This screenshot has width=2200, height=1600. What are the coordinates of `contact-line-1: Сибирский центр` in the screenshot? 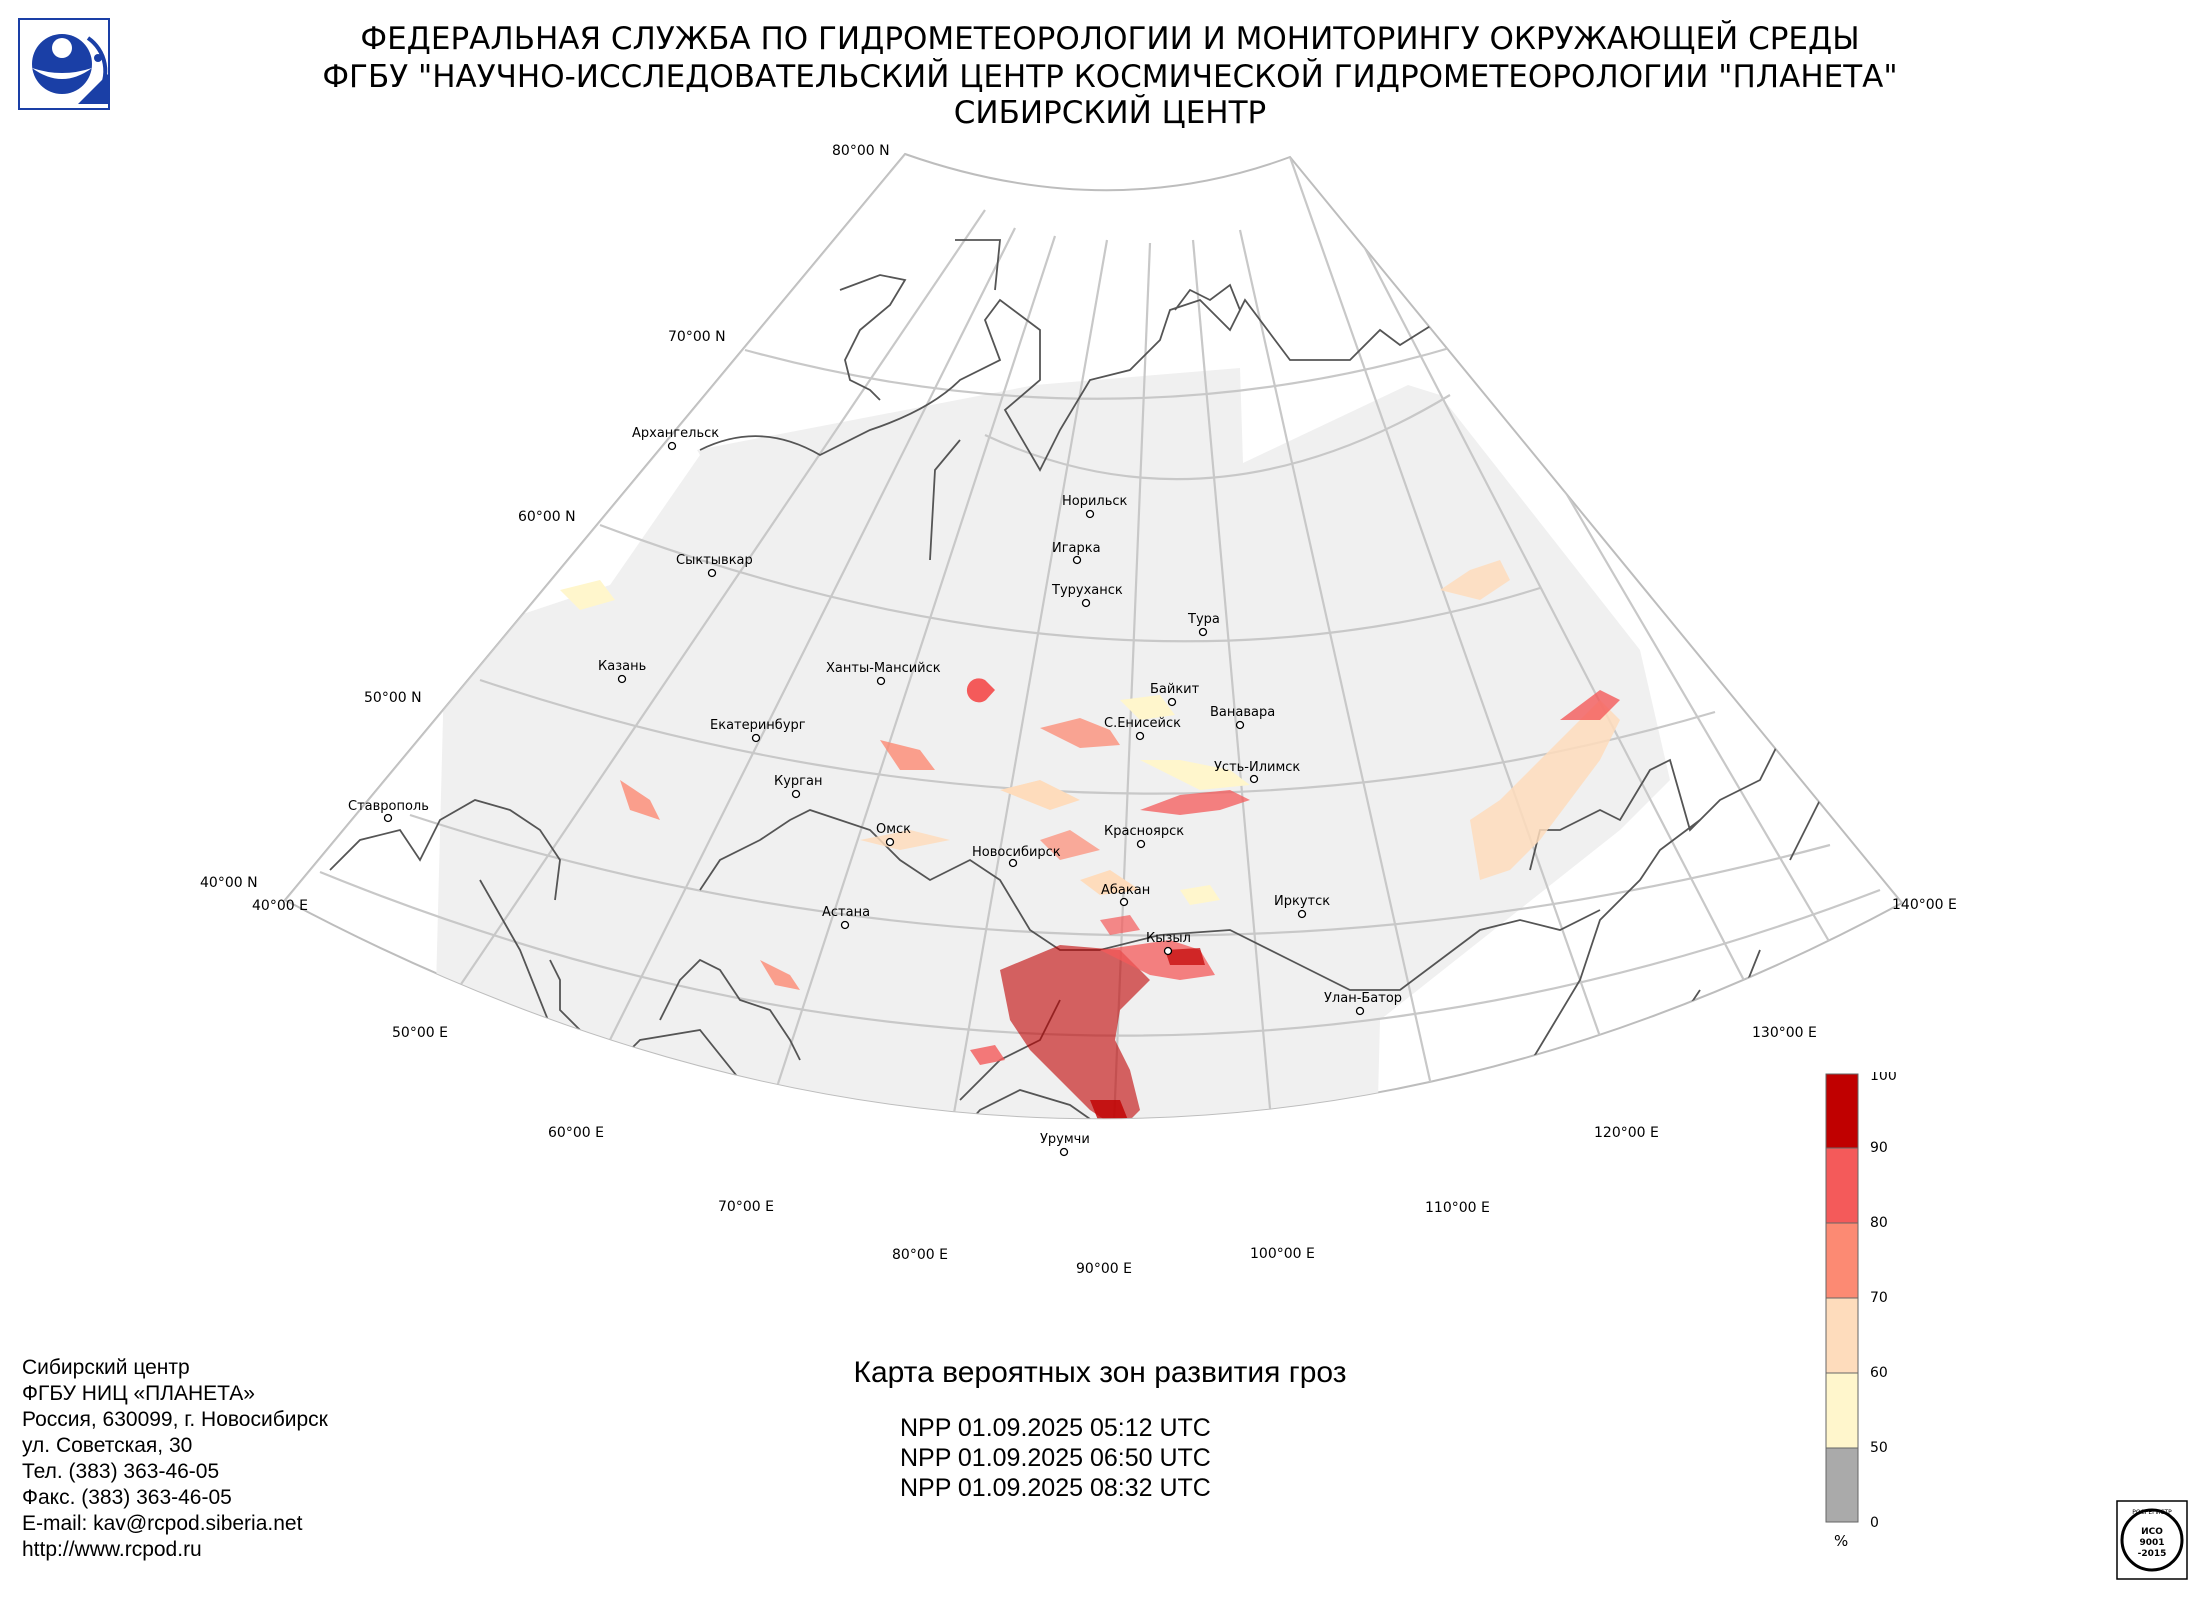 It's located at (106, 1367).